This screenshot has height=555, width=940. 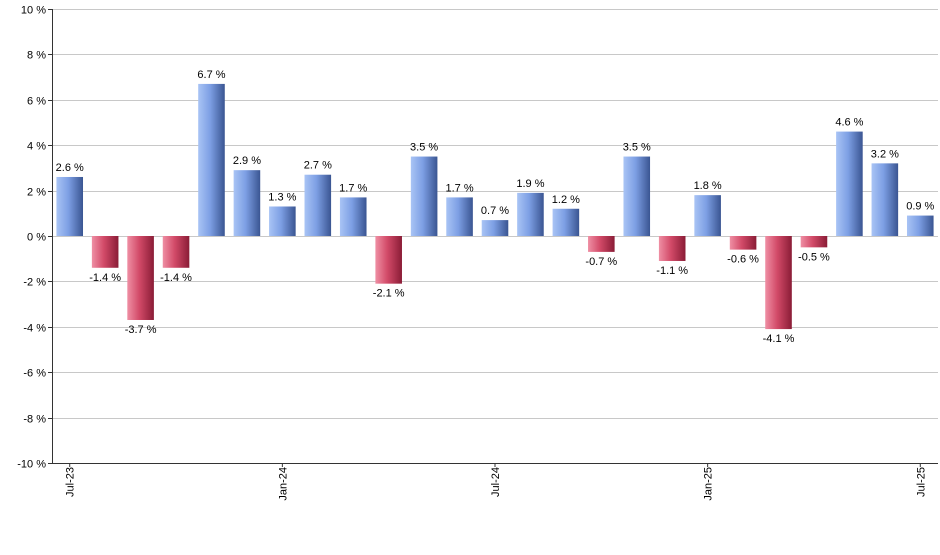 I want to click on data-label: 1.9 %, so click(x=530, y=184).